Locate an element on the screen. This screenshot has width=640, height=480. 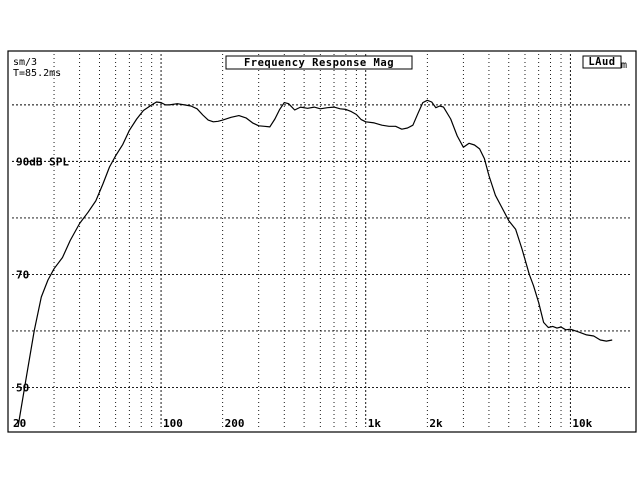
x-tick-label: 100 is located at coordinates (173, 423).